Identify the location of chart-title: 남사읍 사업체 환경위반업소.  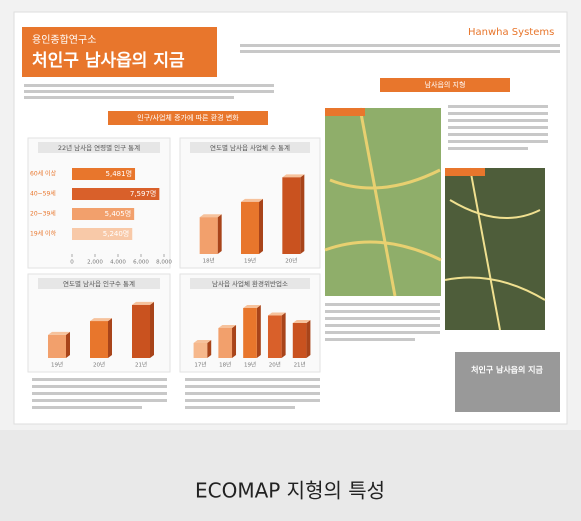
(250, 283).